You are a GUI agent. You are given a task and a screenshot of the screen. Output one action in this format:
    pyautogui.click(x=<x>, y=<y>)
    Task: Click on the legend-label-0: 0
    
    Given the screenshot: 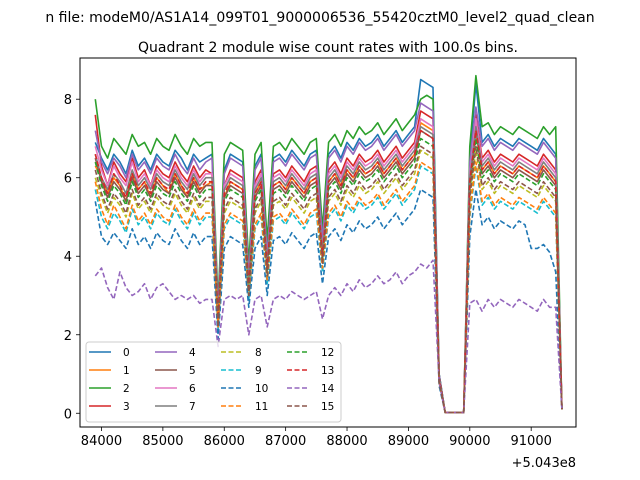 What is the action you would take?
    pyautogui.click(x=126, y=353)
    